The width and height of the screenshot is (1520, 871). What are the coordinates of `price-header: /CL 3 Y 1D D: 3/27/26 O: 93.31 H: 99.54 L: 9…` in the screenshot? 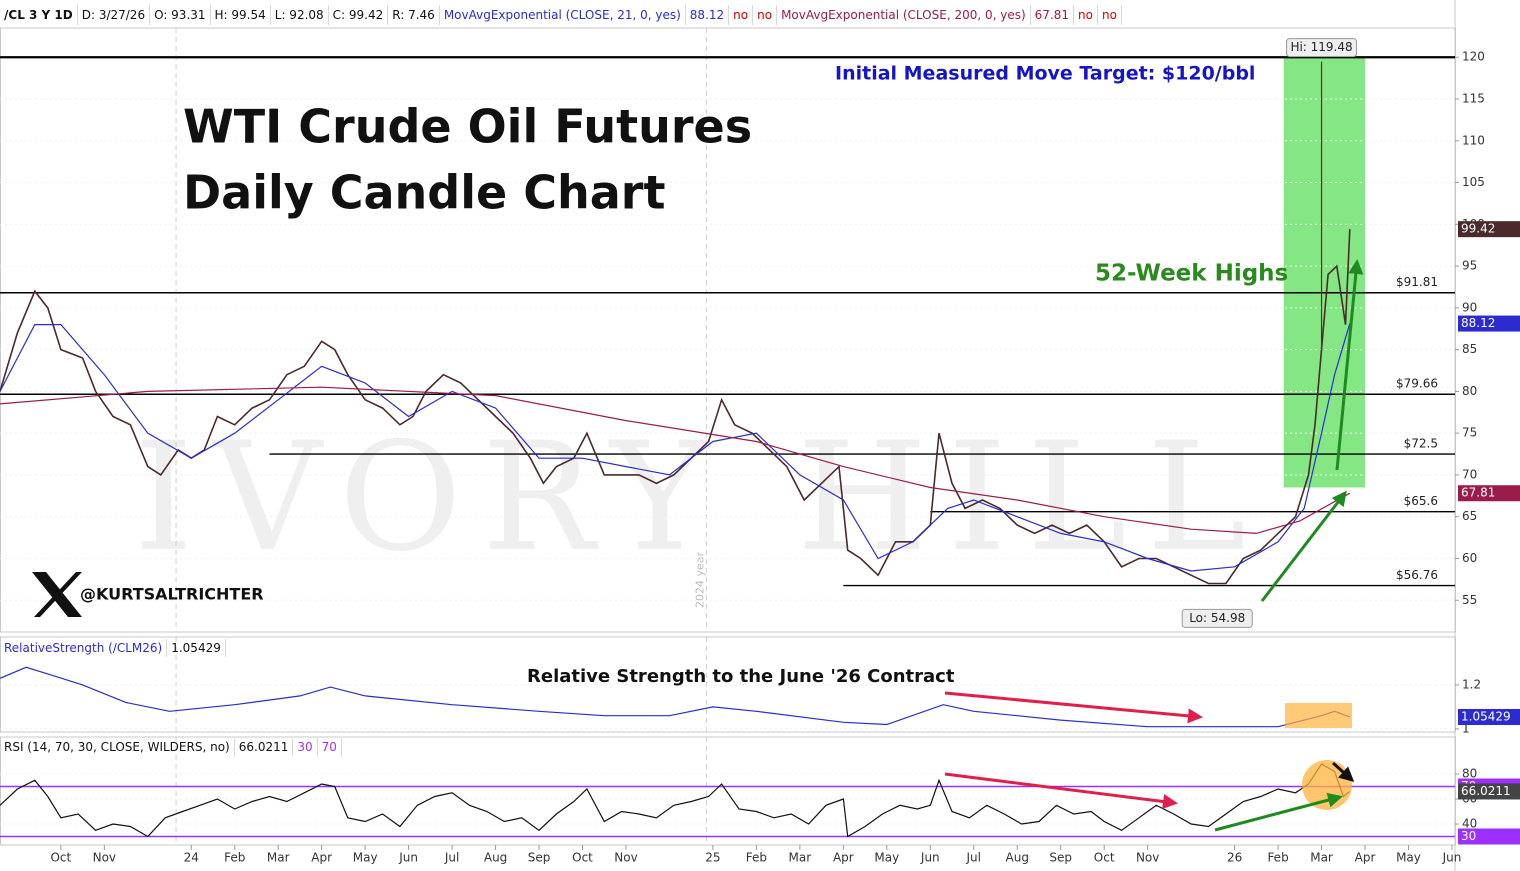 It's located at (561, 15).